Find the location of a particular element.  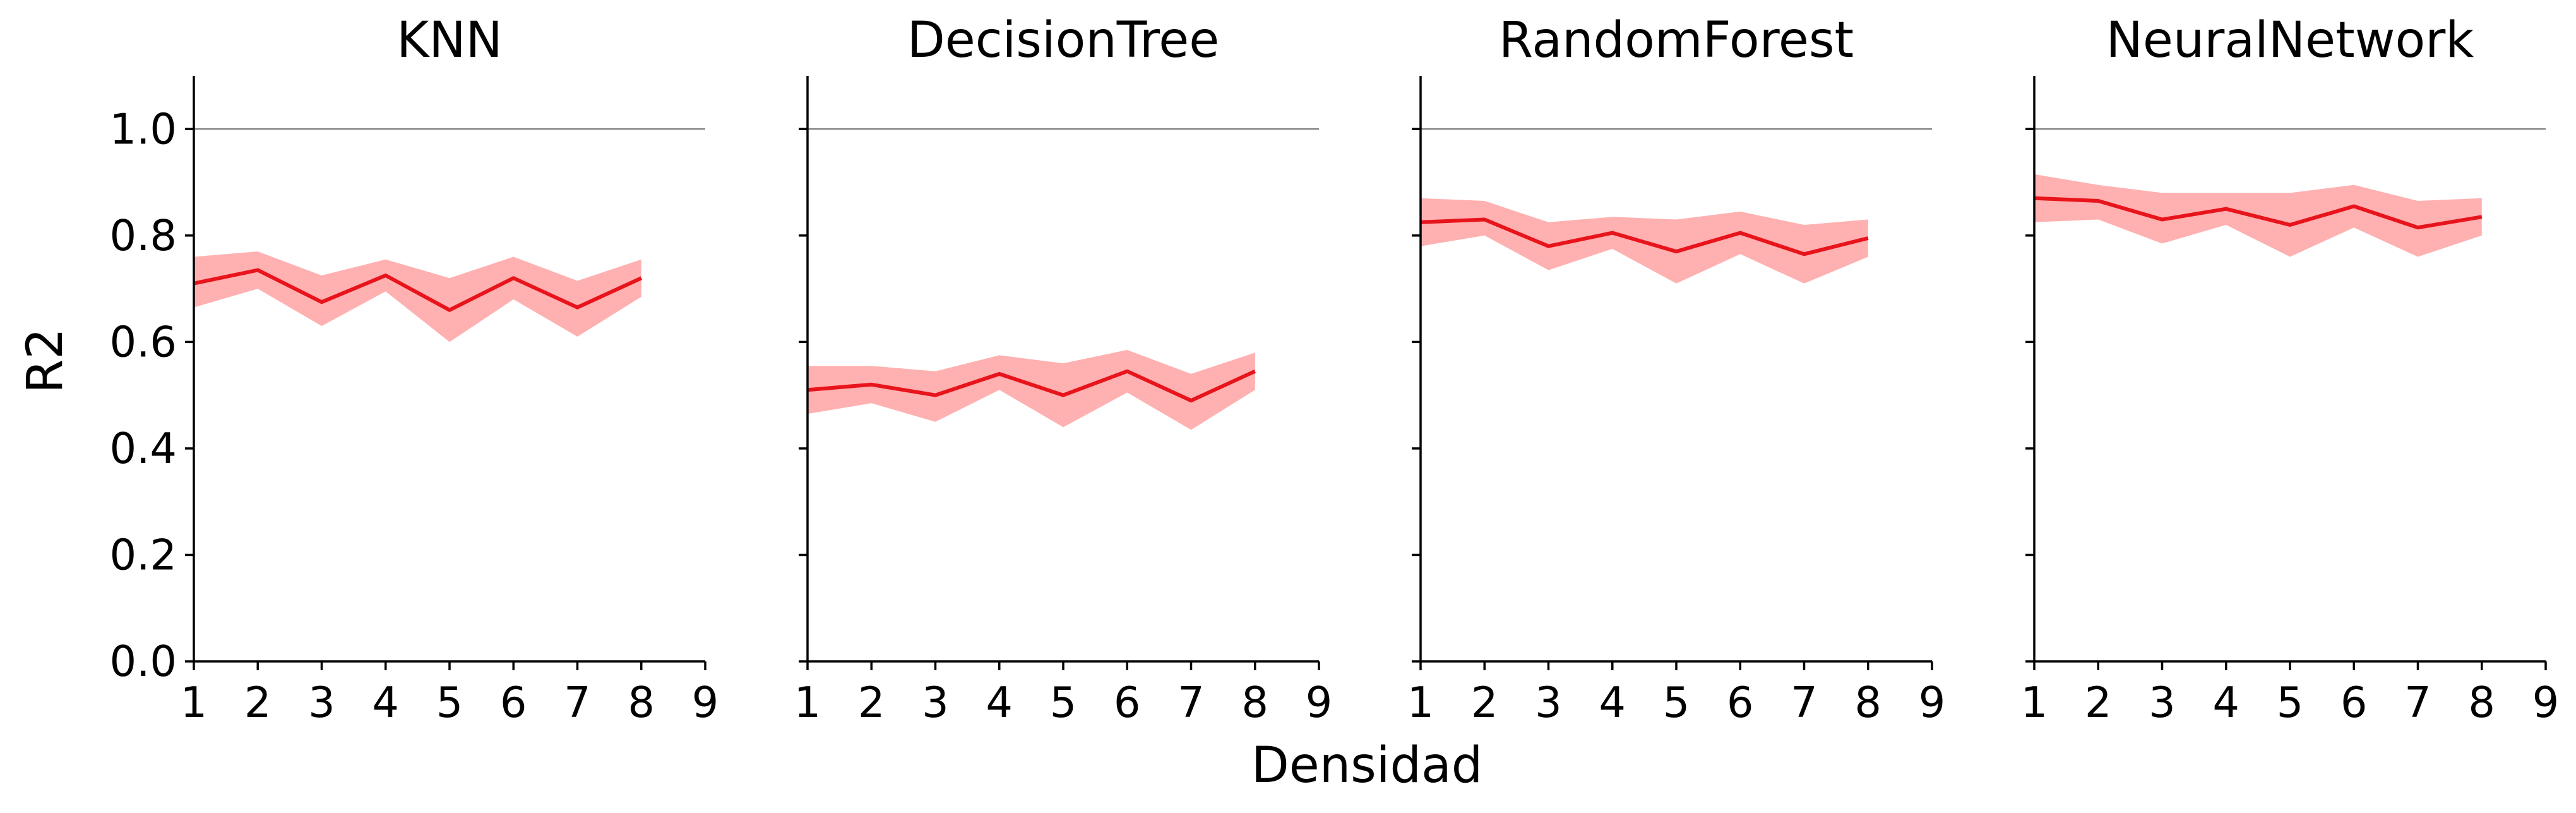

y-tick-label: 0.0 is located at coordinates (143, 662).